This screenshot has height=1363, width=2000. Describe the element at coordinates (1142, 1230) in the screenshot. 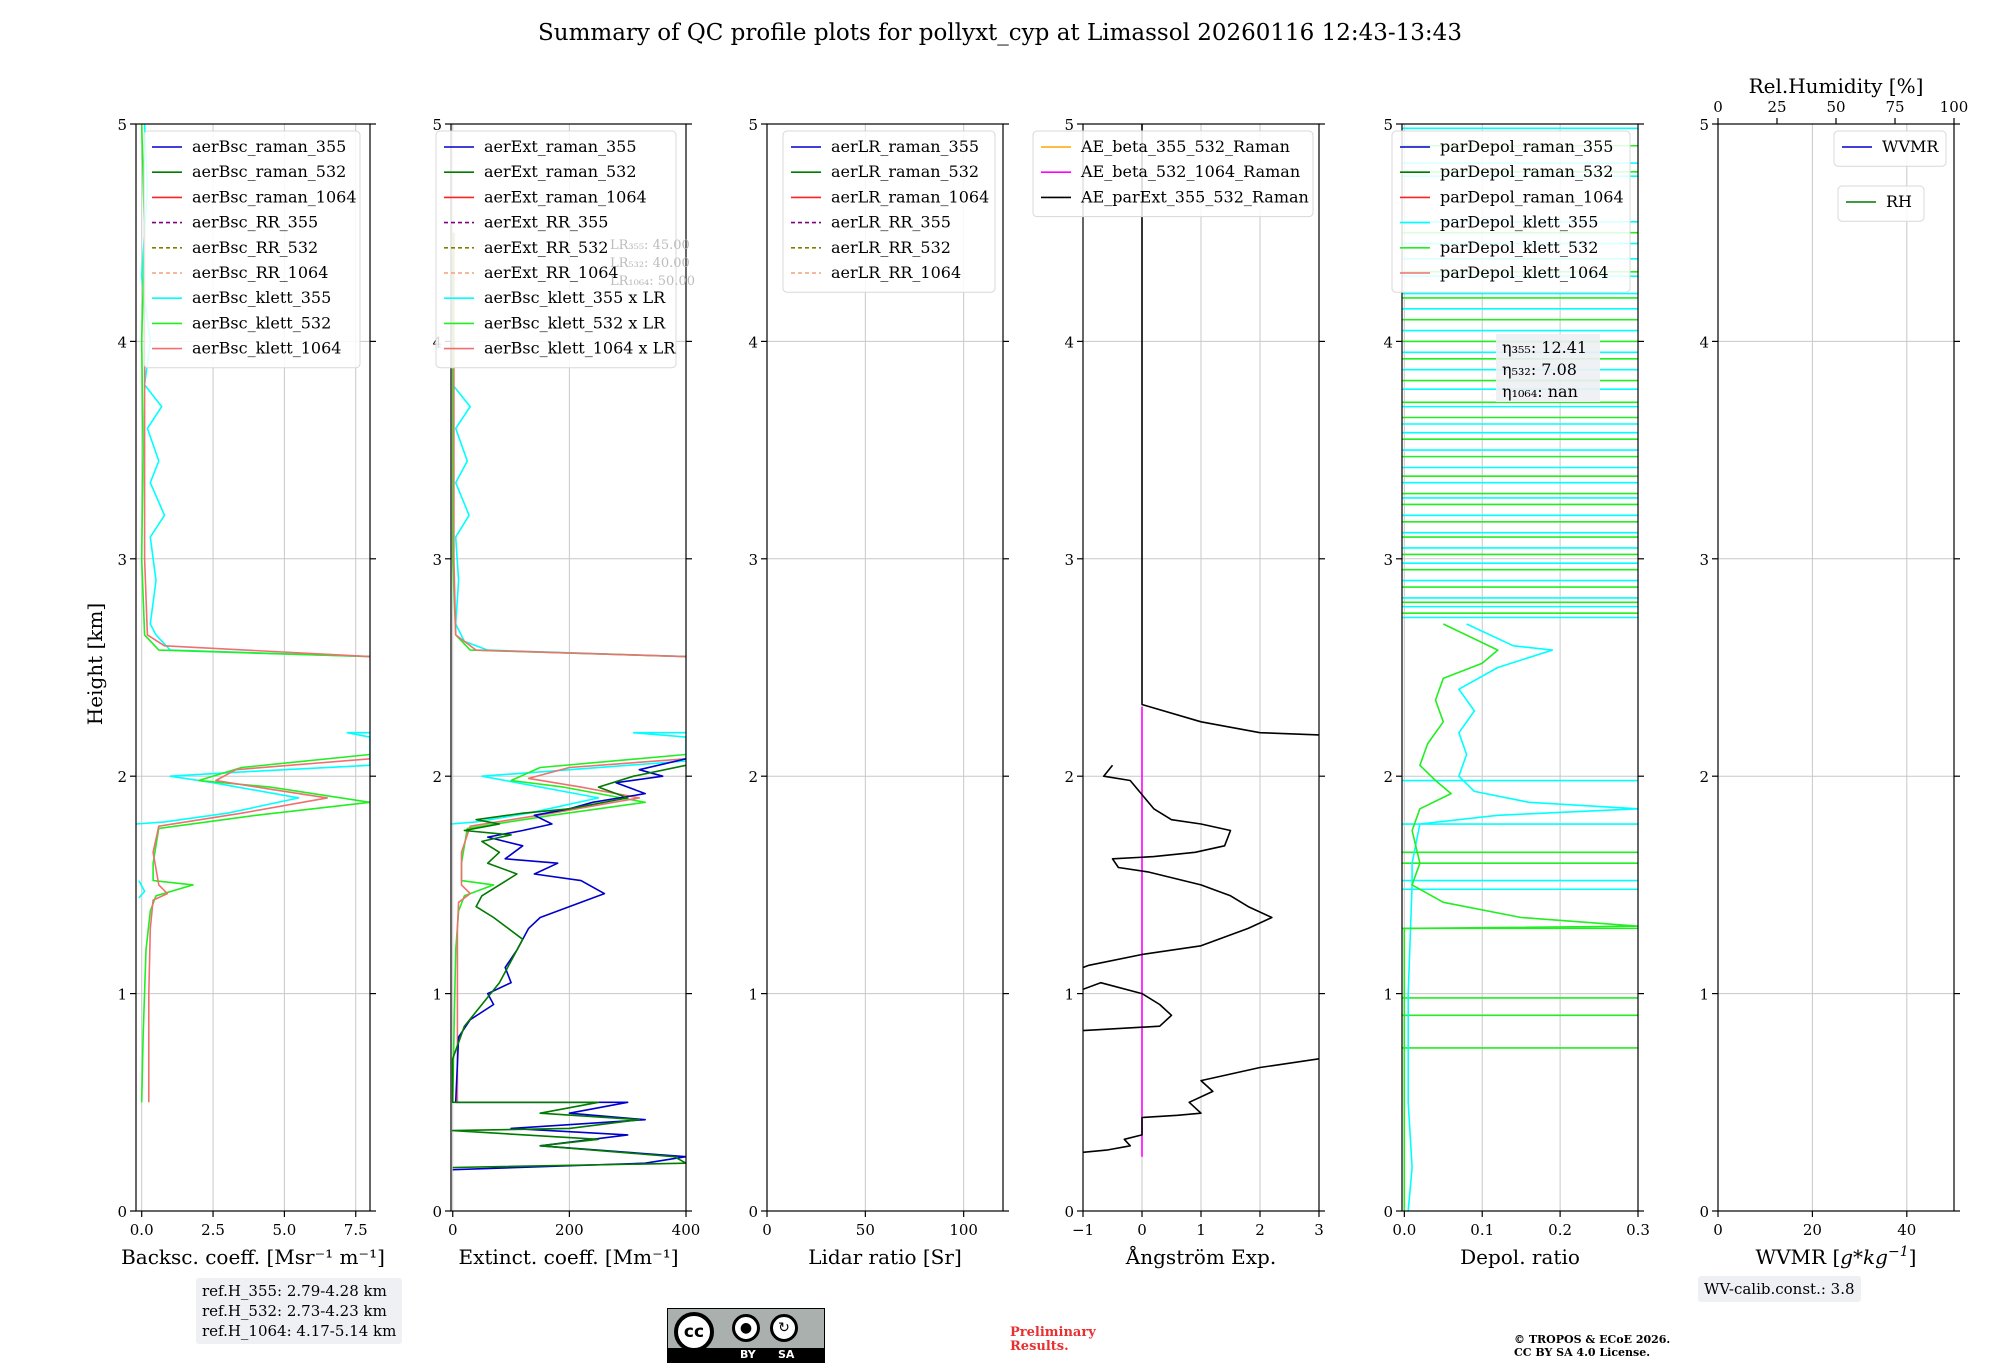

I see `x-tick-label-1: 0` at that location.